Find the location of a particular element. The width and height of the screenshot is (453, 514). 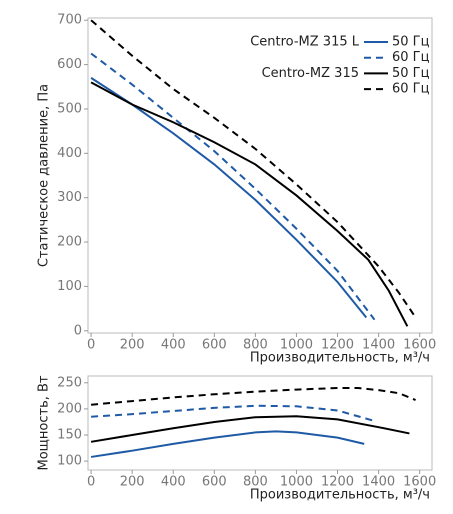

y-axis-label: Статическое давление, Па is located at coordinates (44, 175).